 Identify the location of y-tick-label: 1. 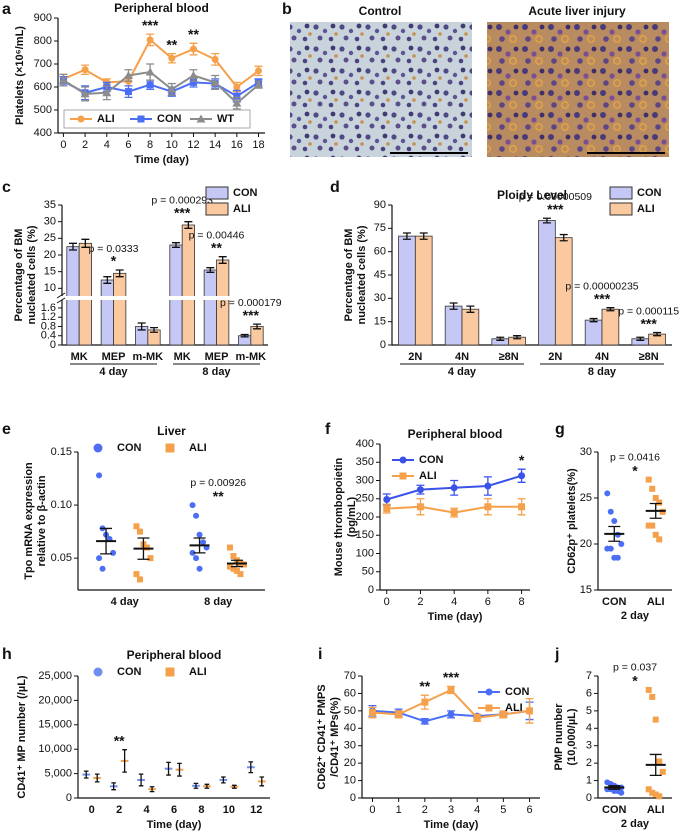
(589, 780).